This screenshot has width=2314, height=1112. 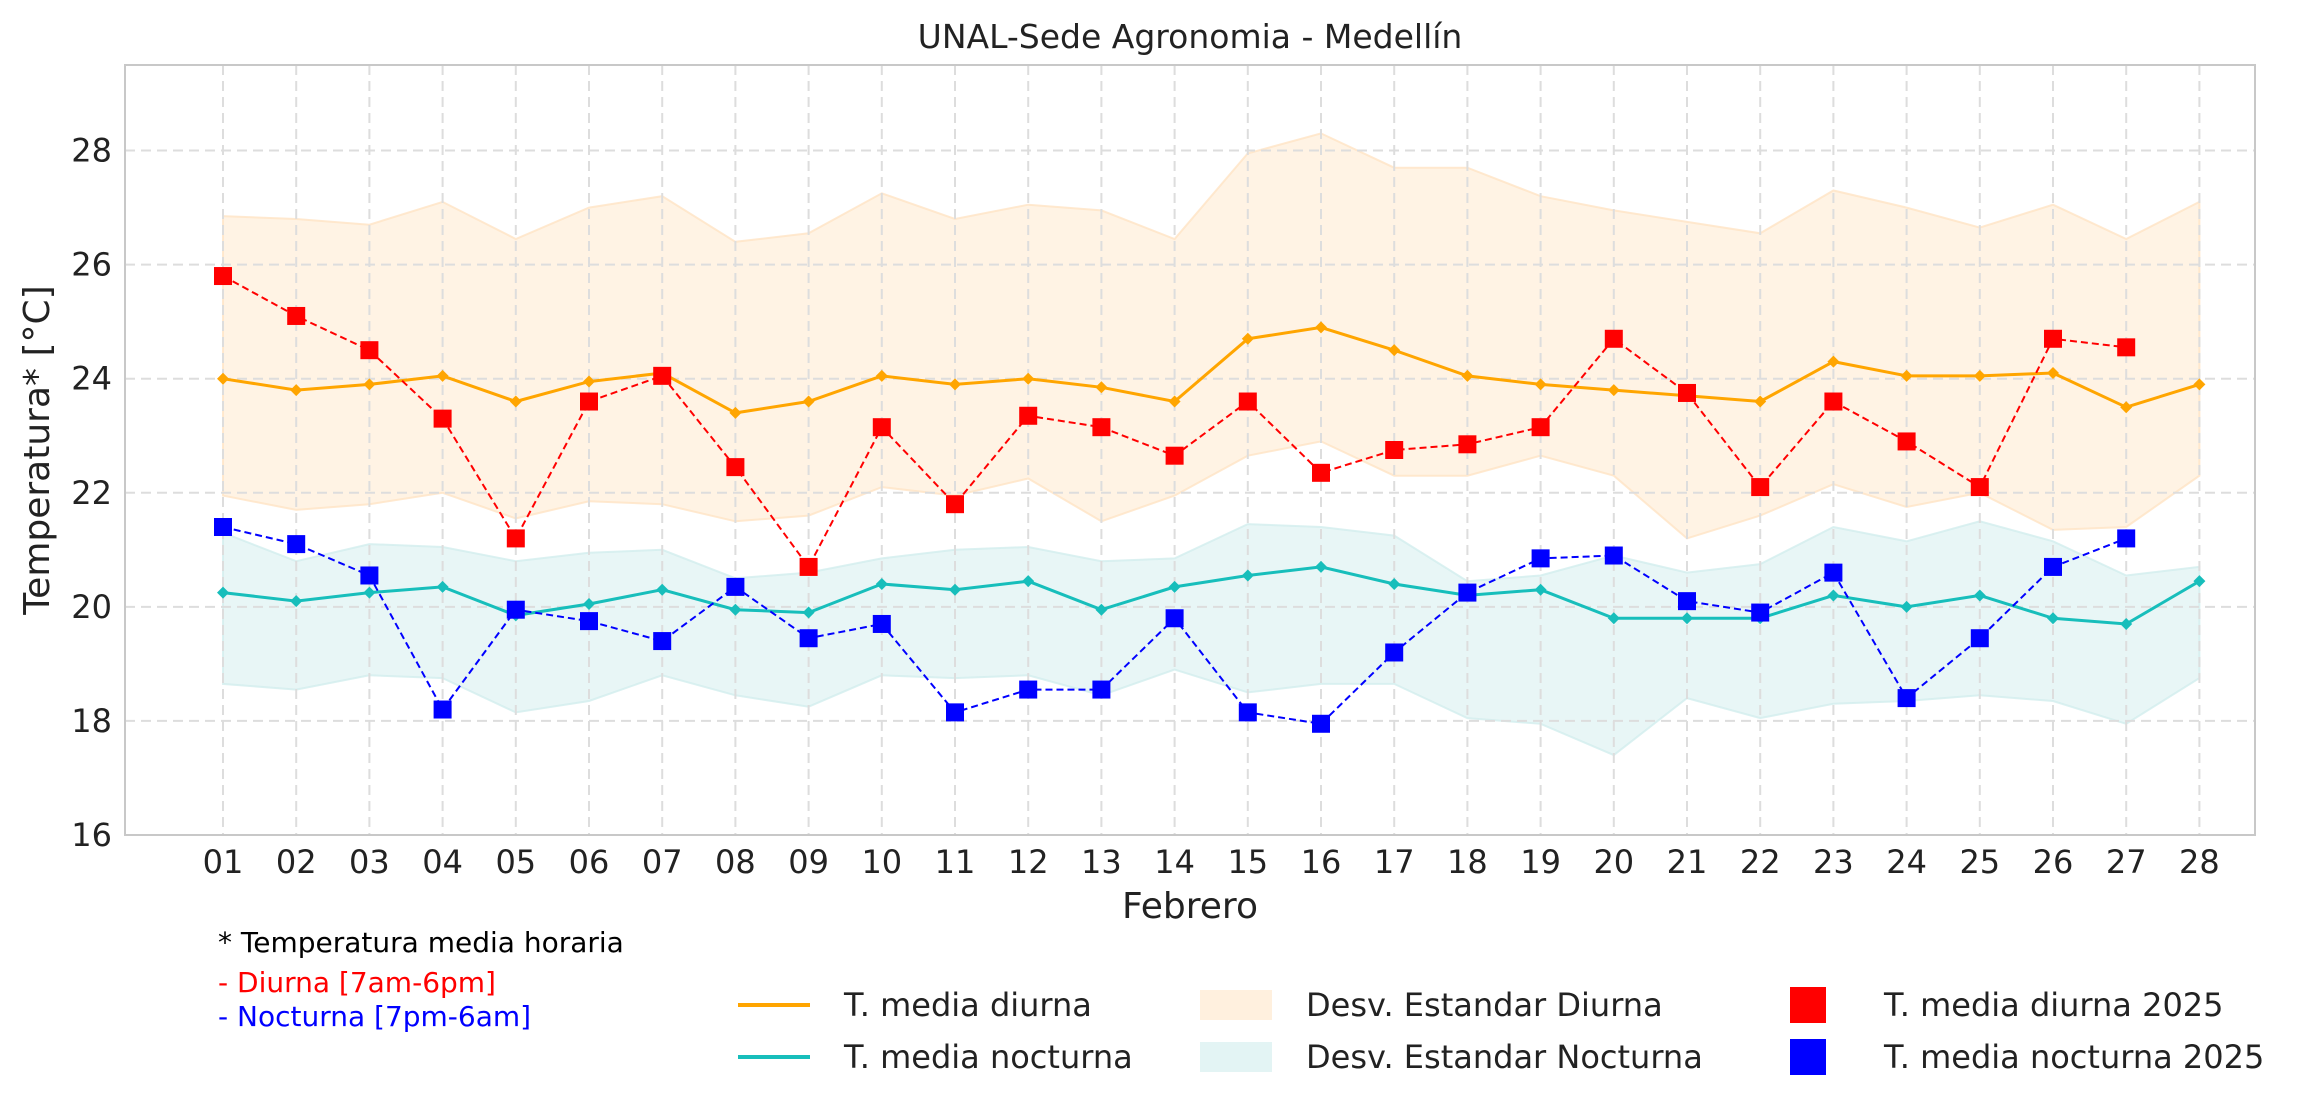 I want to click on x-tick-label: 22, so click(x=1760, y=862).